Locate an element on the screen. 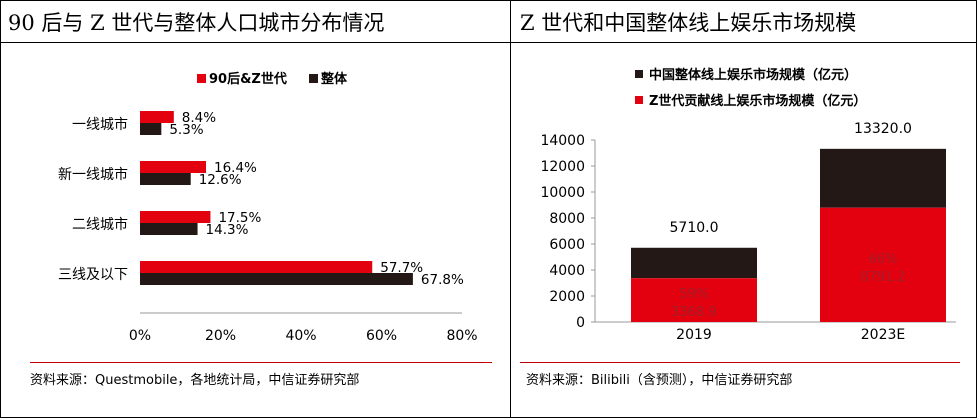  x-category-label: 2023E is located at coordinates (883, 335).